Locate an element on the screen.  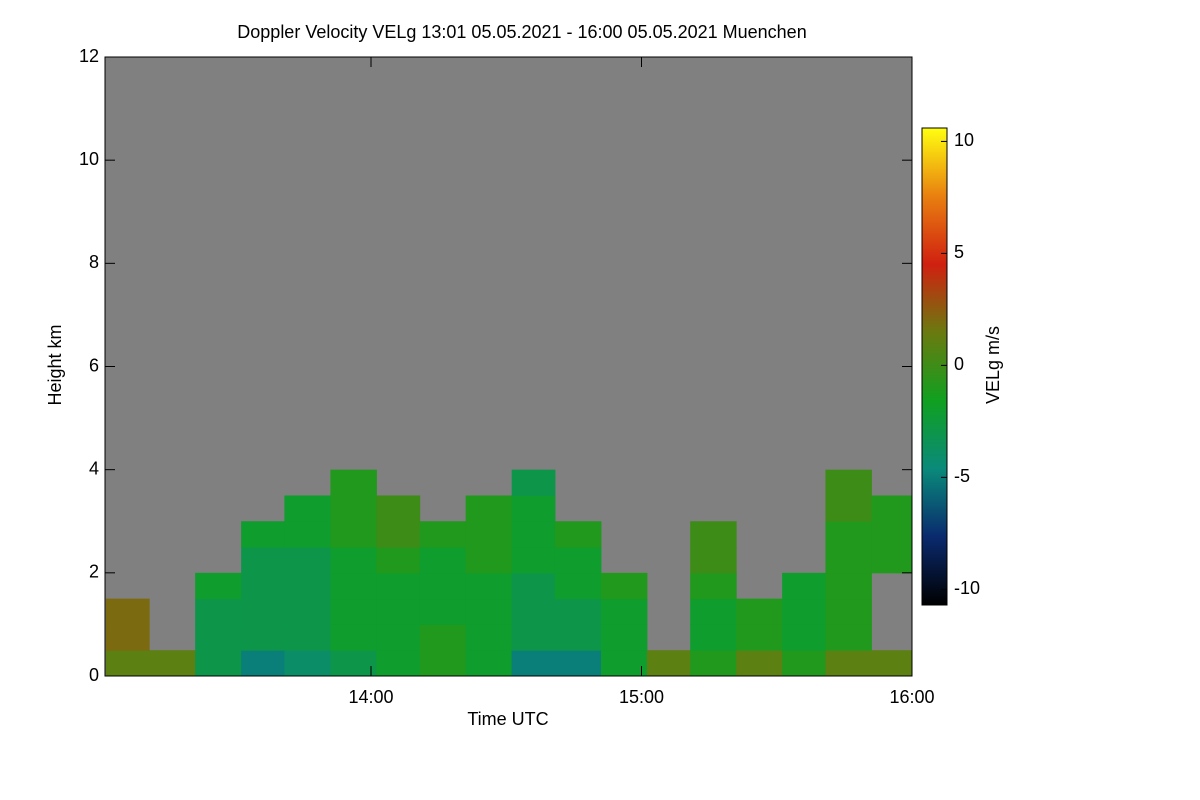
y-tick-label: 10 is located at coordinates (89, 159).